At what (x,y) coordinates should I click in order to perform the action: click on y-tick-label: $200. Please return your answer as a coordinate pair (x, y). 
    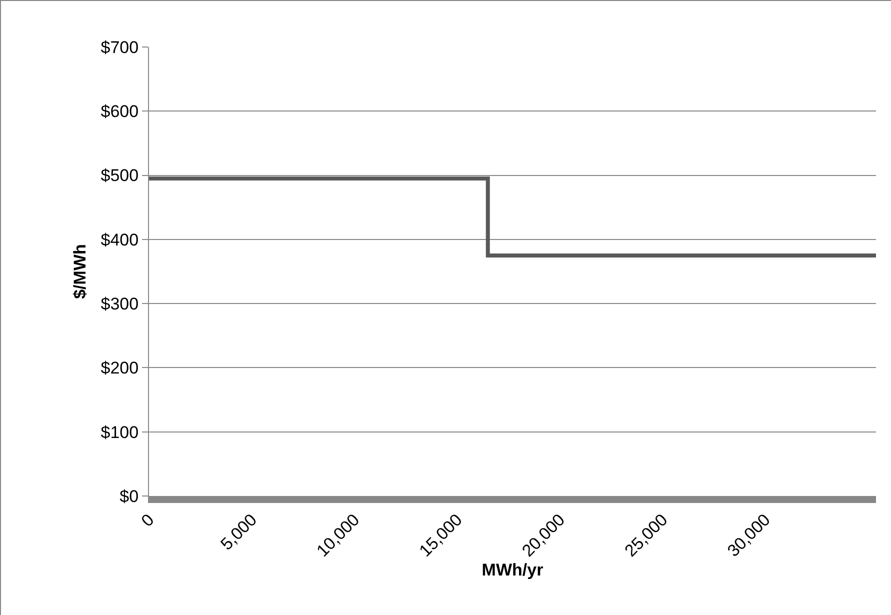
    Looking at the image, I should click on (119, 368).